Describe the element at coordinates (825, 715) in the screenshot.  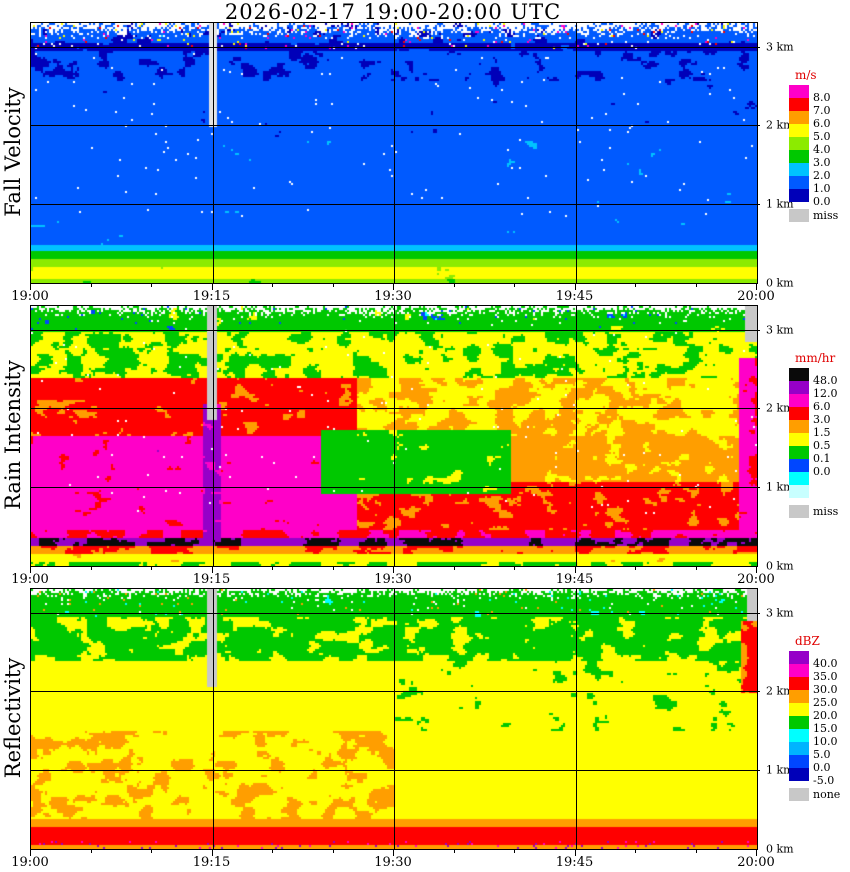
I see `legend-value: 20.0` at that location.